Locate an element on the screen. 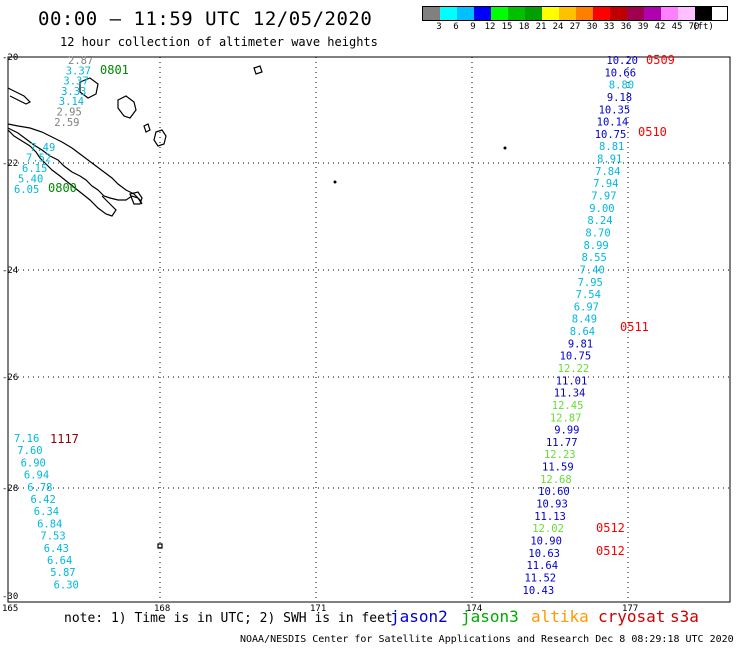  scale-label-15: 70 is located at coordinates (694, 27).